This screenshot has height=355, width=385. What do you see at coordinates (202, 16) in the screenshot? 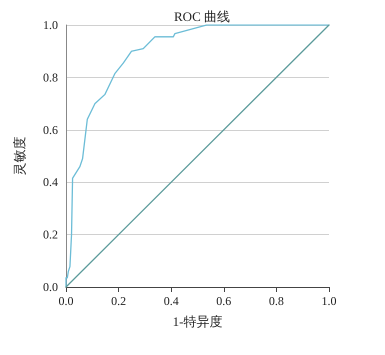
I see `chart-title: ROC 曲线` at bounding box center [202, 16].